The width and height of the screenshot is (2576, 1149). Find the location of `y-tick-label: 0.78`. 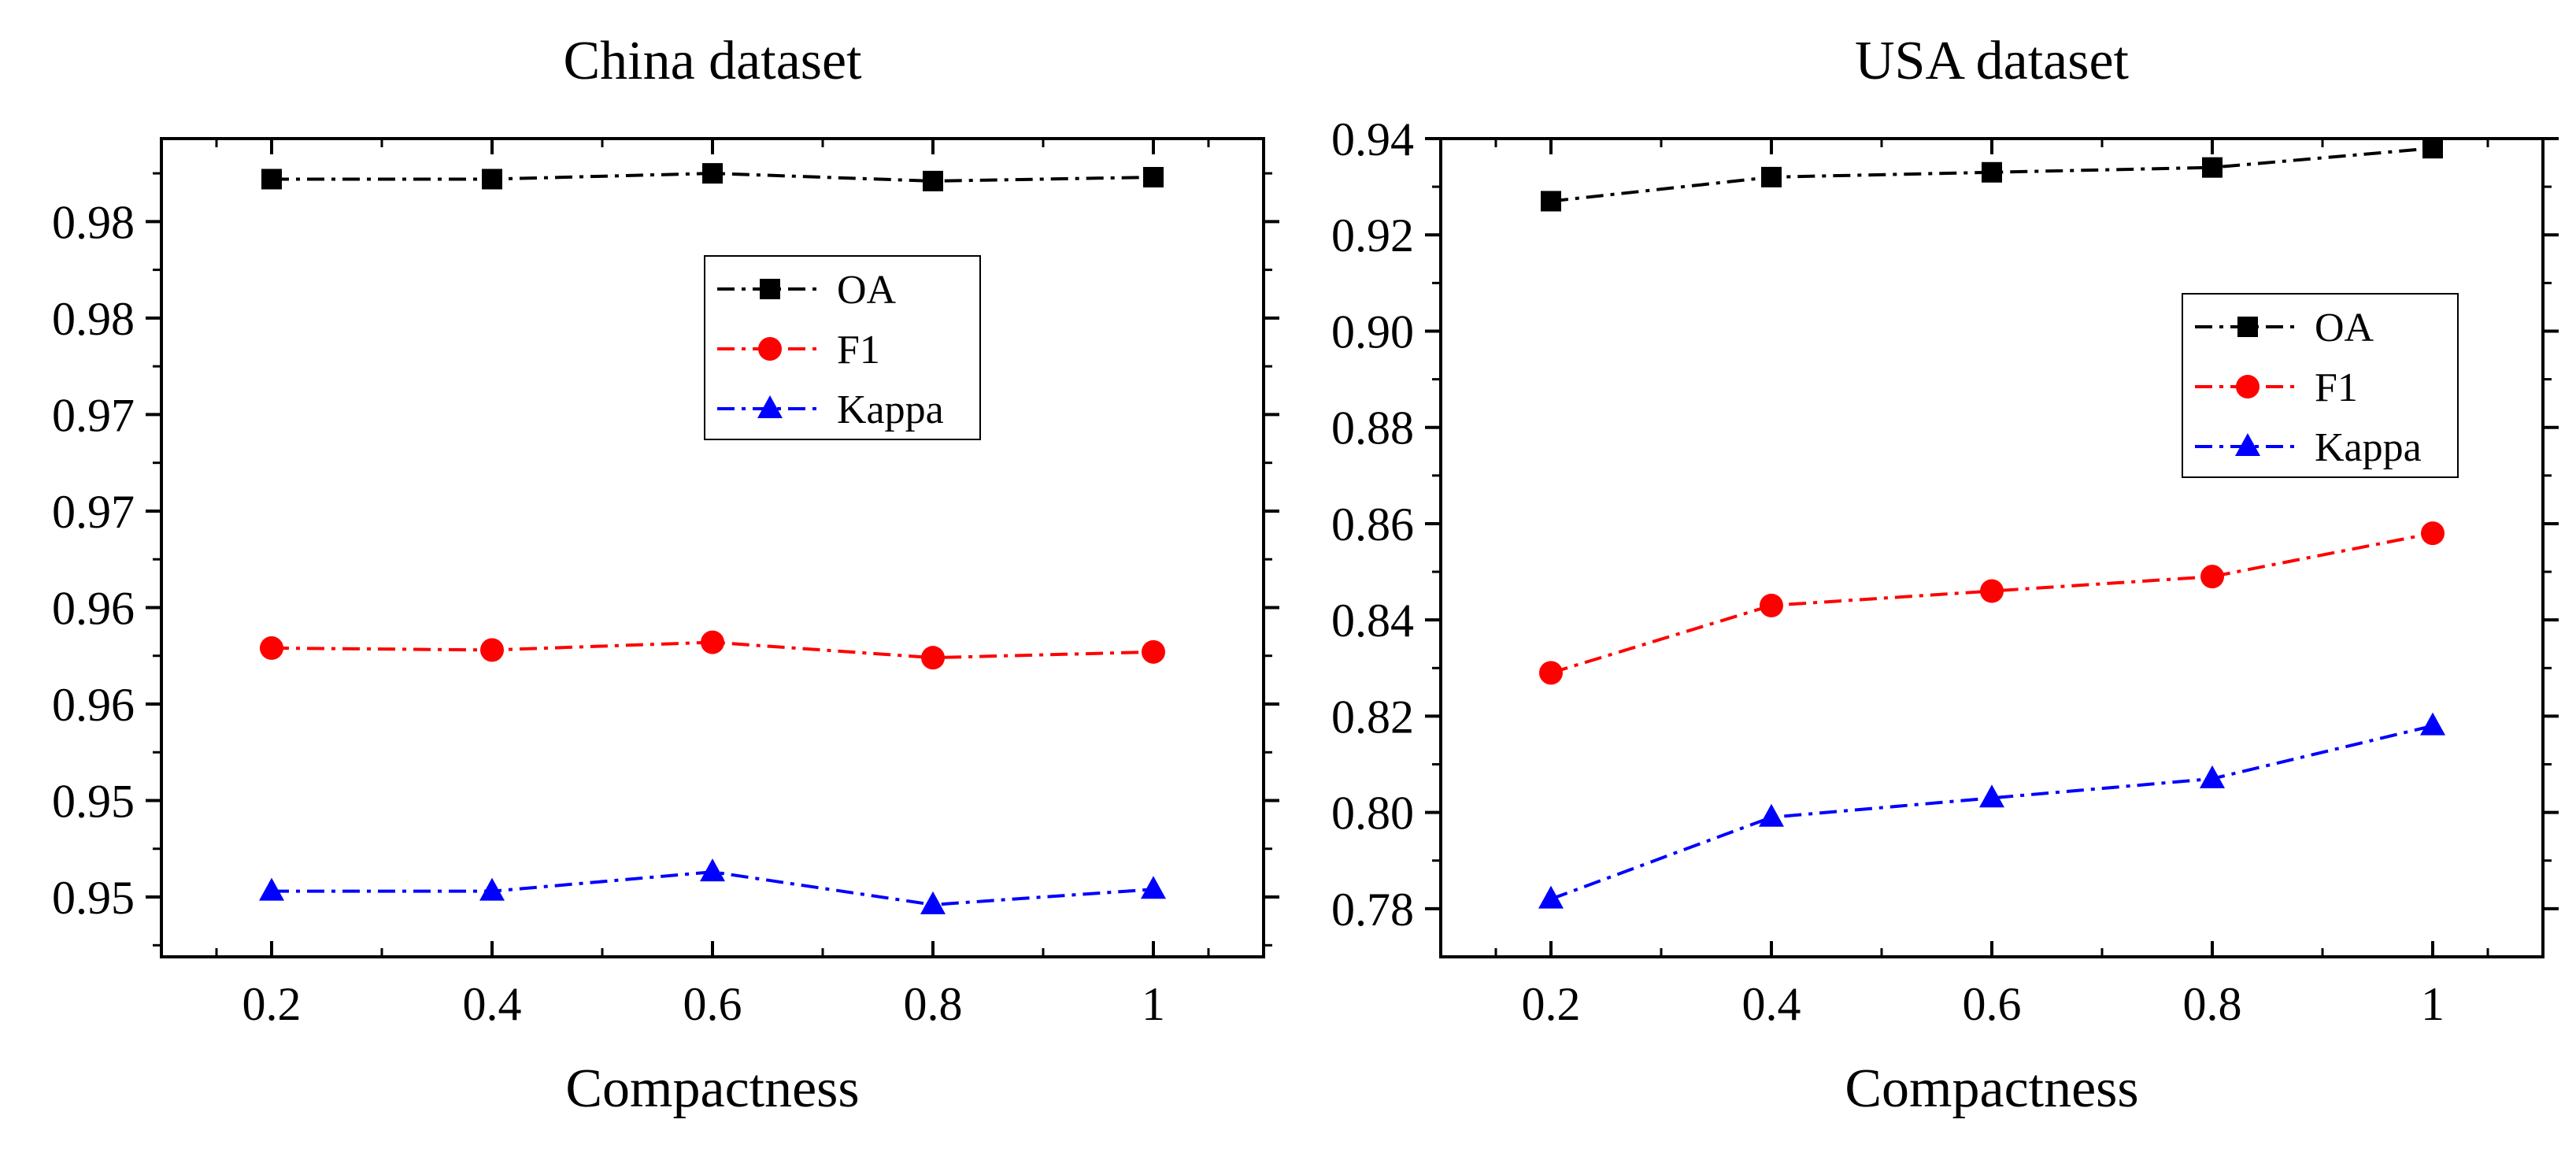

y-tick-label: 0.78 is located at coordinates (1372, 910).